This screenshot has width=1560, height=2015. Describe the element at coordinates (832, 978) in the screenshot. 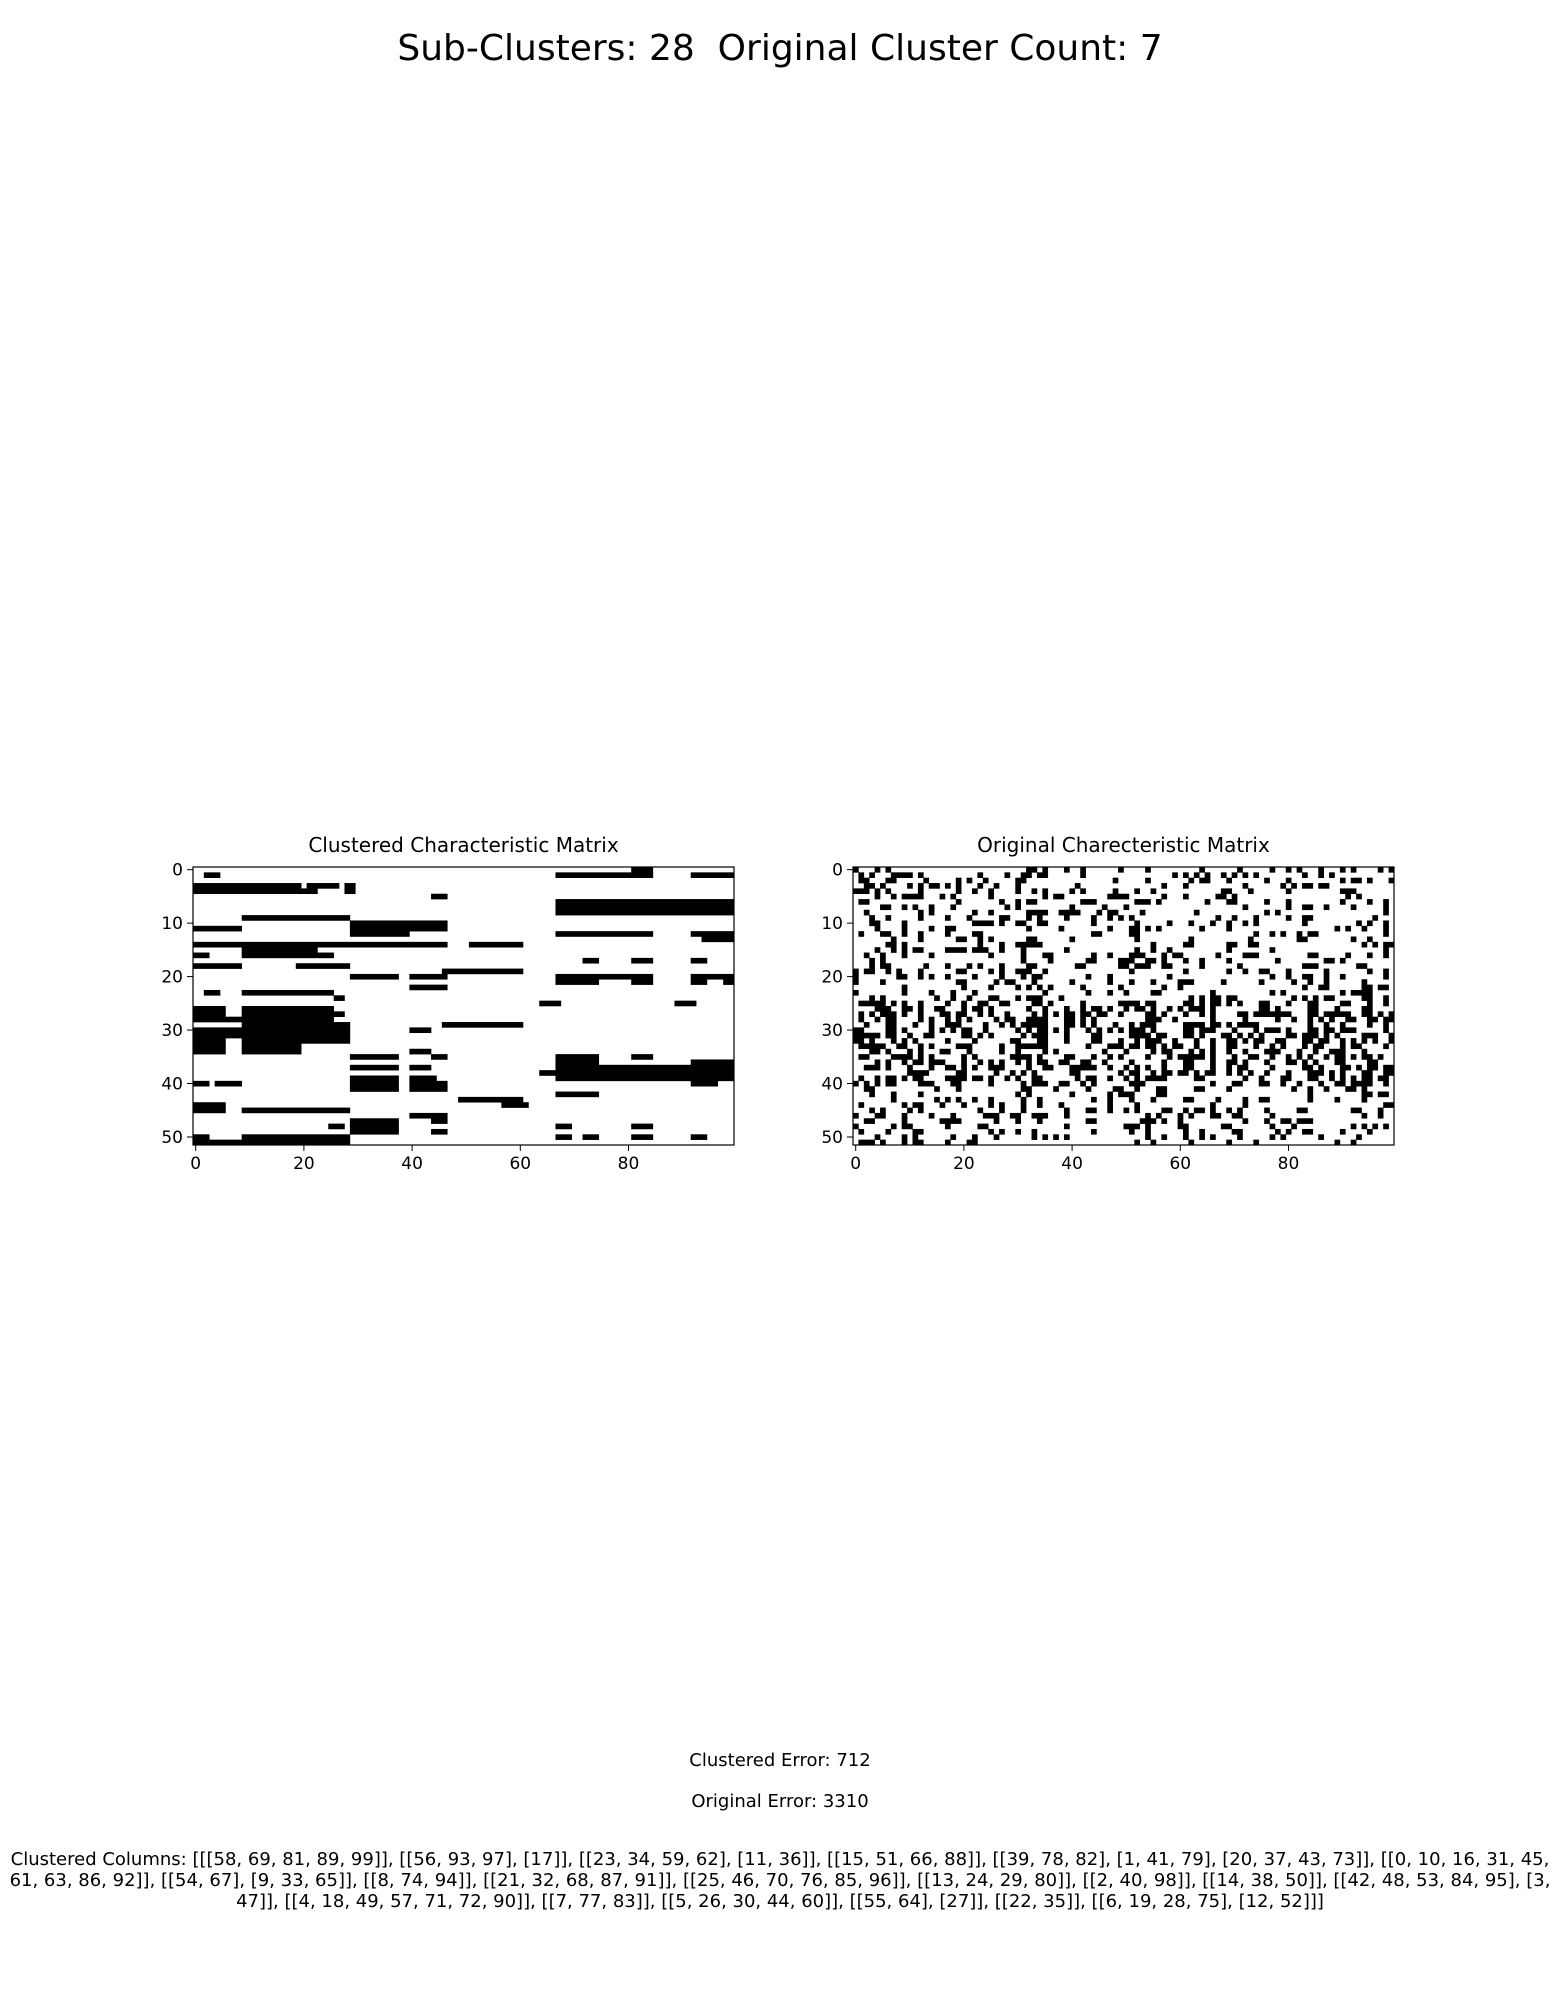

I see `original-matrix-ytick-label: 20` at that location.